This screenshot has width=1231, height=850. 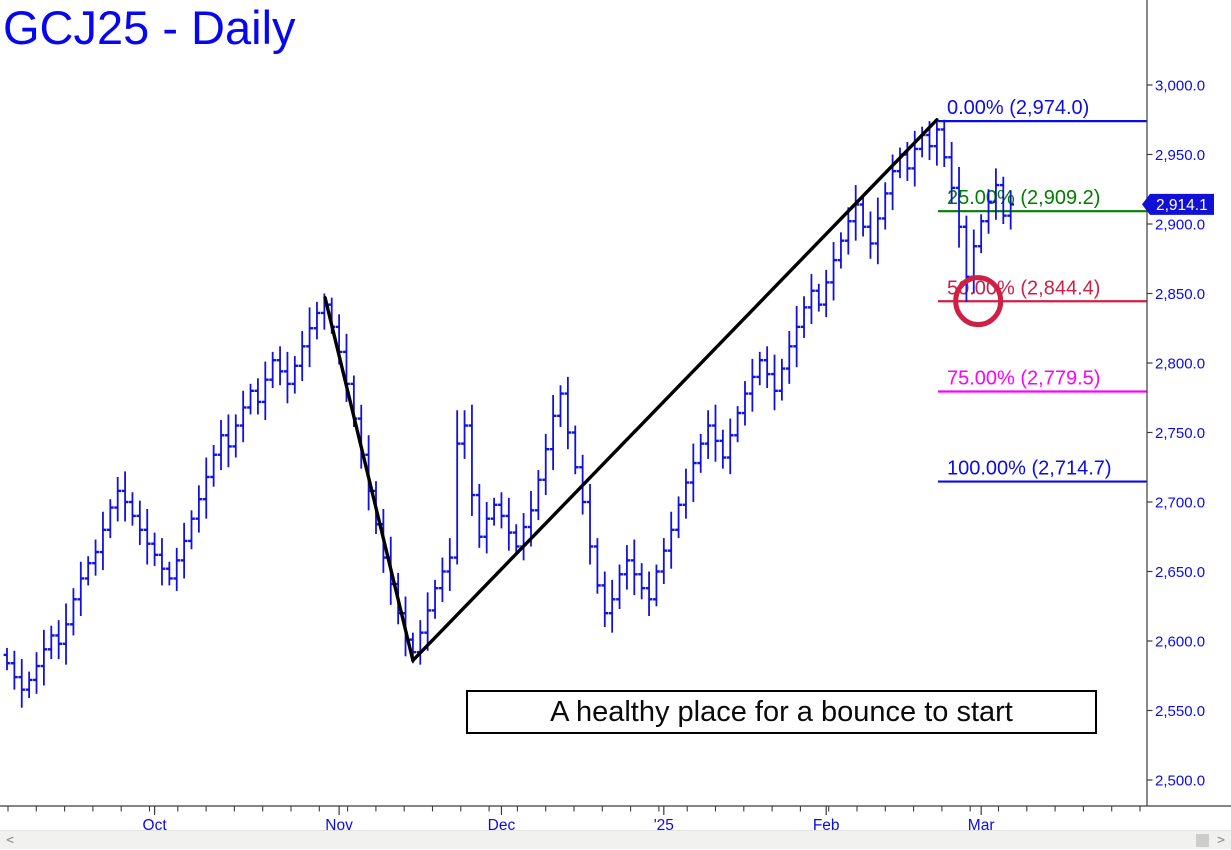 What do you see at coordinates (1023, 288) in the screenshot?
I see `fib-label: 50.00% (2,844.4)` at bounding box center [1023, 288].